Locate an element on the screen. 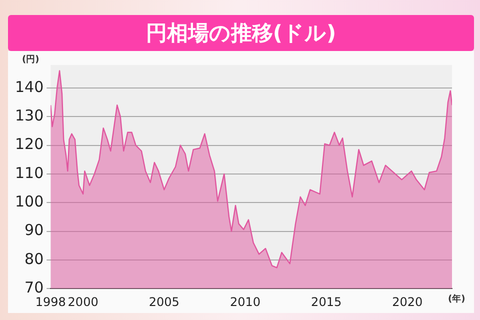 The height and width of the screenshot is (320, 480). y-tick-label: 140 is located at coordinates (29, 87).